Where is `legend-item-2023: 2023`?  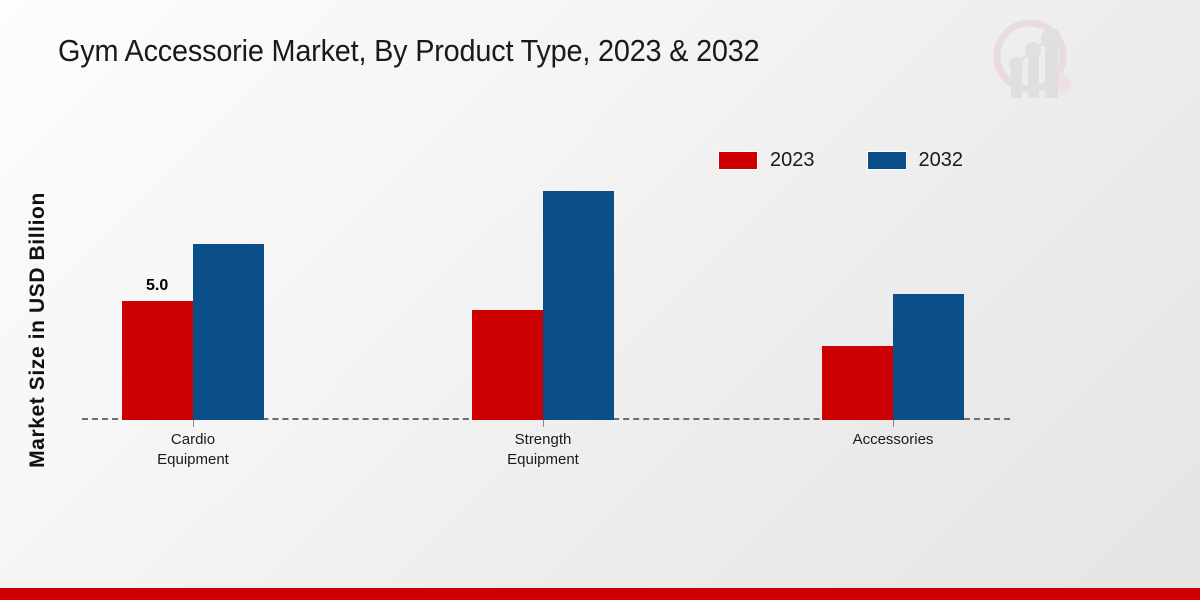
legend-item-2023: 2023 is located at coordinates (766, 160).